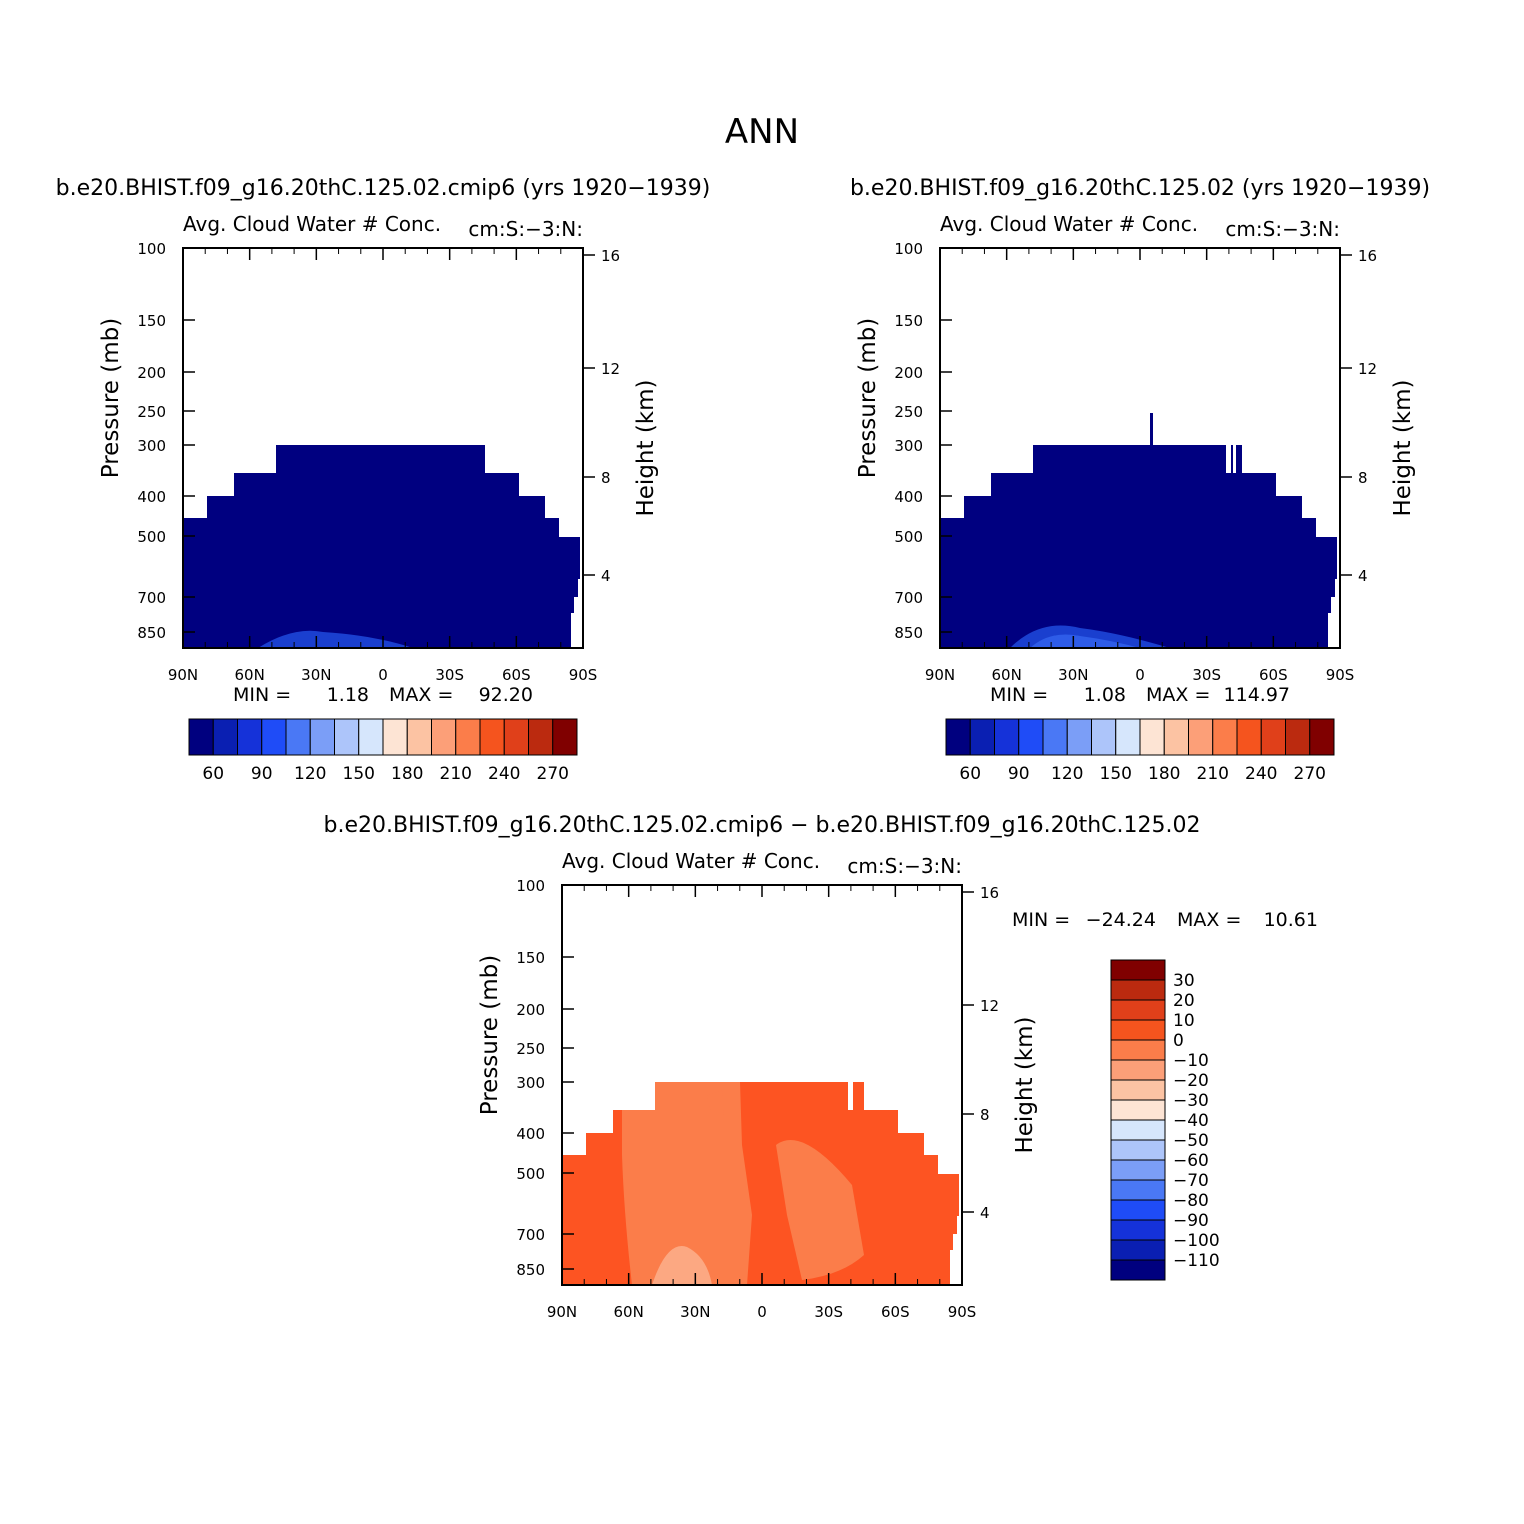 The width and height of the screenshot is (1524, 1524). I want to click on colorbar-label: 270, so click(553, 774).